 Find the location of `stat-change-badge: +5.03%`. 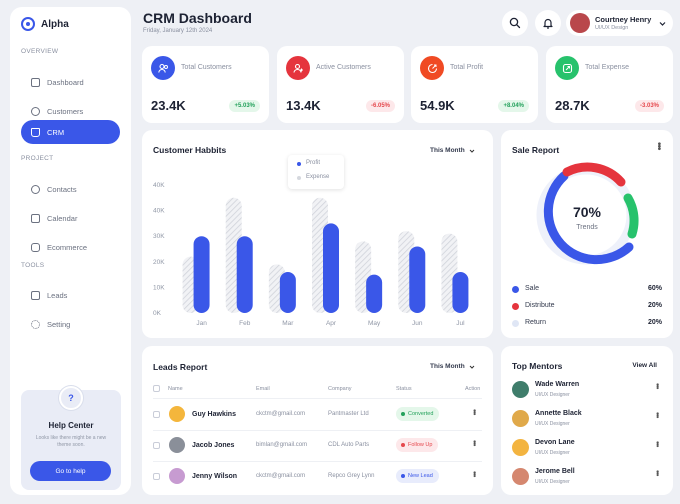

stat-change-badge: +5.03% is located at coordinates (244, 106).